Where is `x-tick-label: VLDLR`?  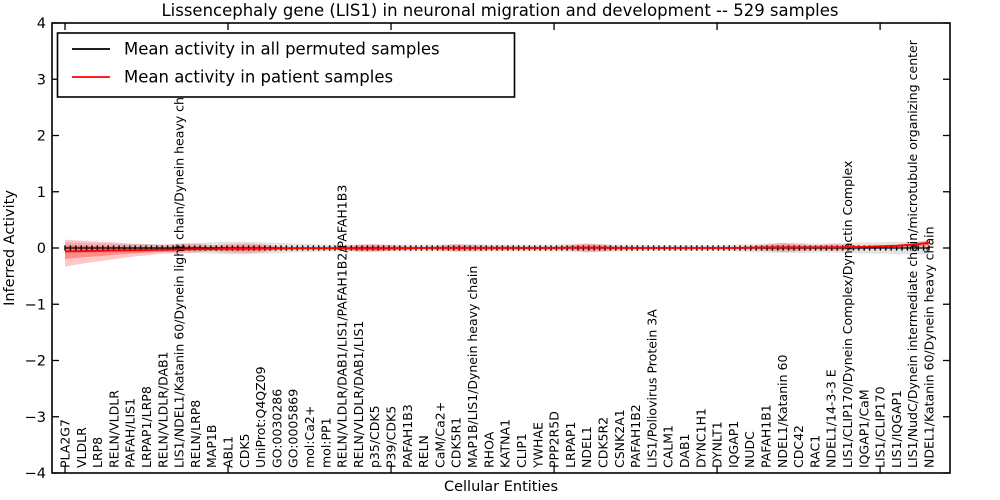 x-tick-label: VLDLR is located at coordinates (81, 447).